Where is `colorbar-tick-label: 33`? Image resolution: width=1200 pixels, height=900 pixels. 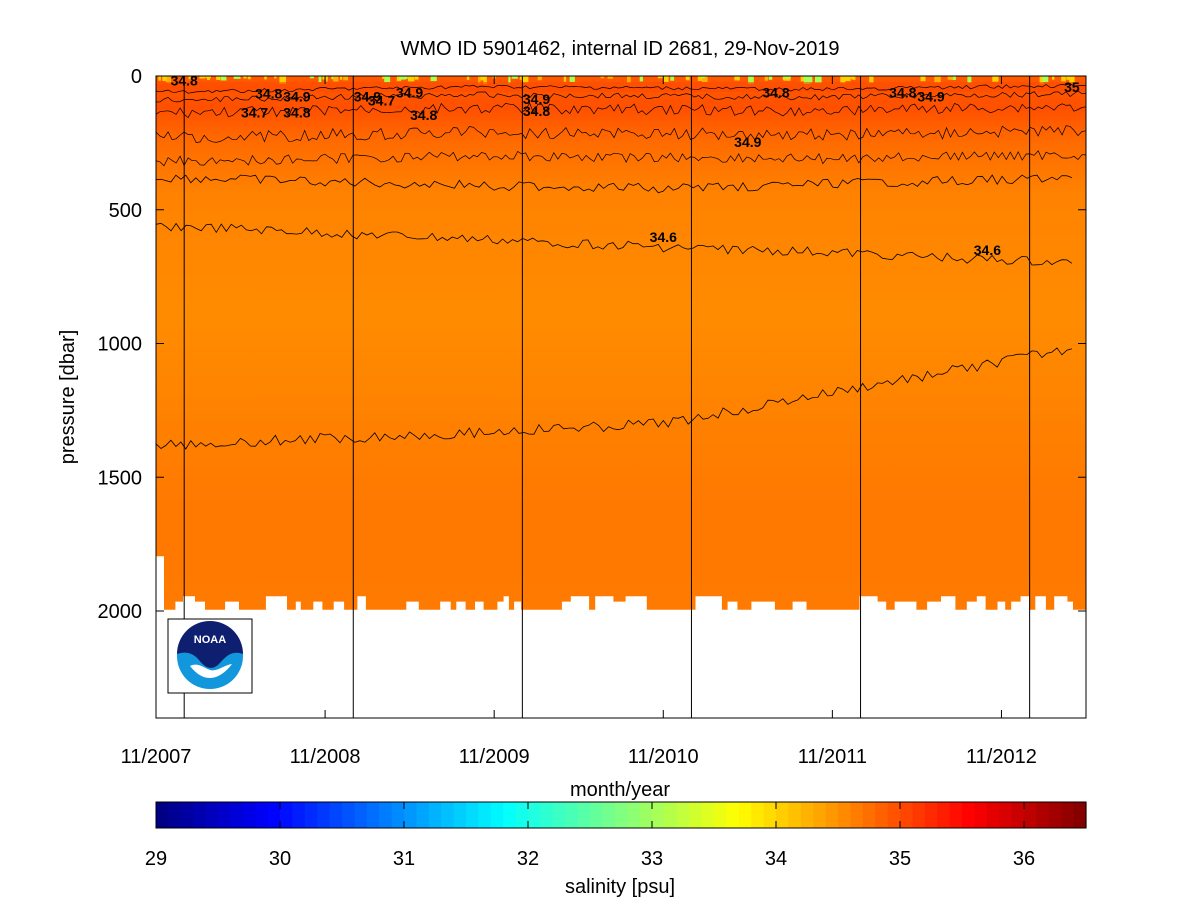
colorbar-tick-label: 33 is located at coordinates (652, 859).